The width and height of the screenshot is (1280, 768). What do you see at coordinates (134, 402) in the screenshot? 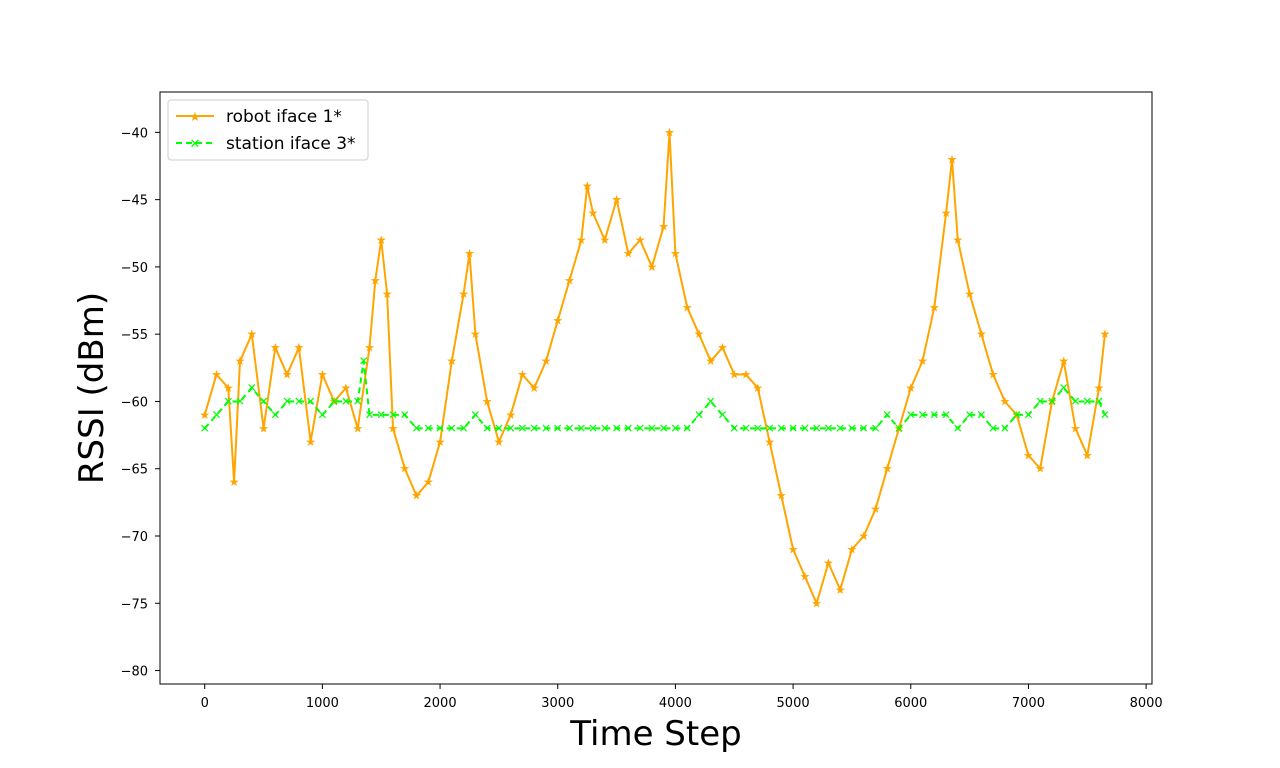
I see `y-tick-label: −60` at bounding box center [134, 402].